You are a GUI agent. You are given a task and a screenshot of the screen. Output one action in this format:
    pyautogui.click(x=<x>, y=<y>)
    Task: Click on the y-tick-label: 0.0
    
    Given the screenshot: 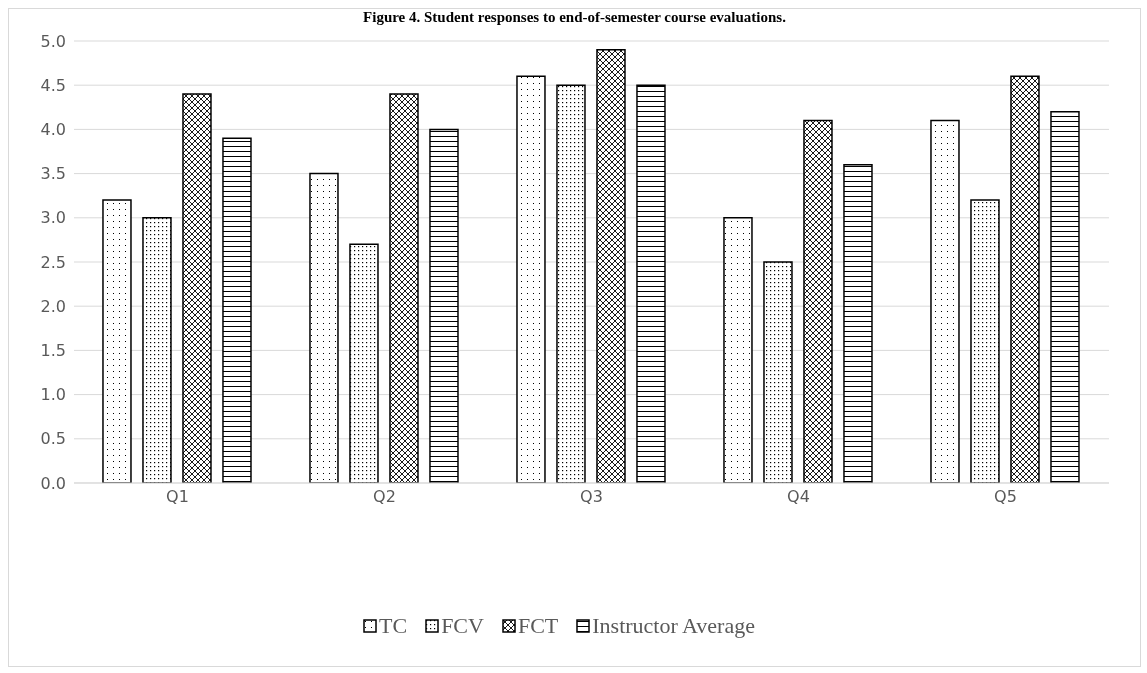 What is the action you would take?
    pyautogui.click(x=53, y=483)
    